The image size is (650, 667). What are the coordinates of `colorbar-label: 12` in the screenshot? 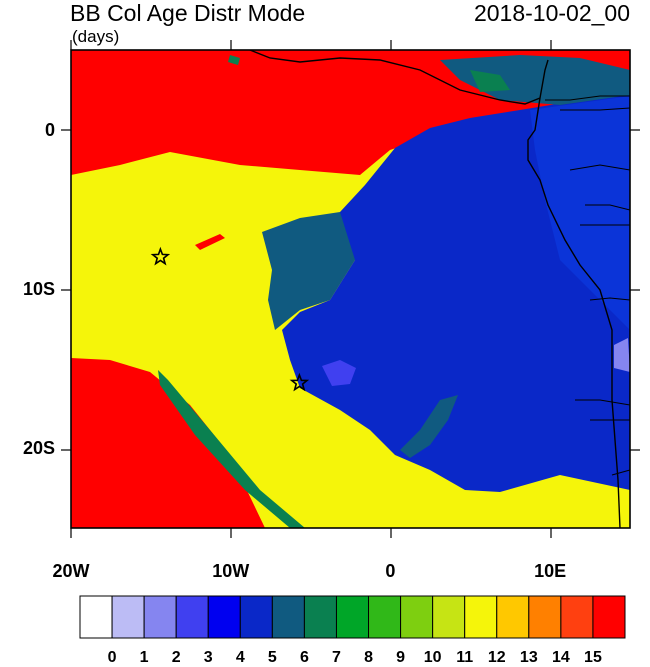 It's located at (496, 657).